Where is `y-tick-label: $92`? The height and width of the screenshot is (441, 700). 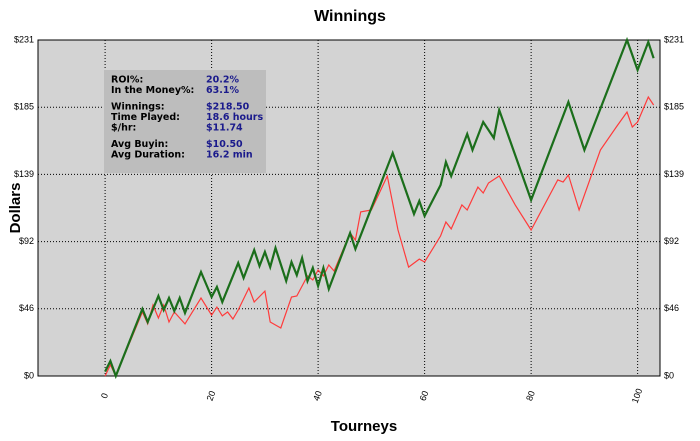
y-tick-label: $92 is located at coordinates (26, 241).